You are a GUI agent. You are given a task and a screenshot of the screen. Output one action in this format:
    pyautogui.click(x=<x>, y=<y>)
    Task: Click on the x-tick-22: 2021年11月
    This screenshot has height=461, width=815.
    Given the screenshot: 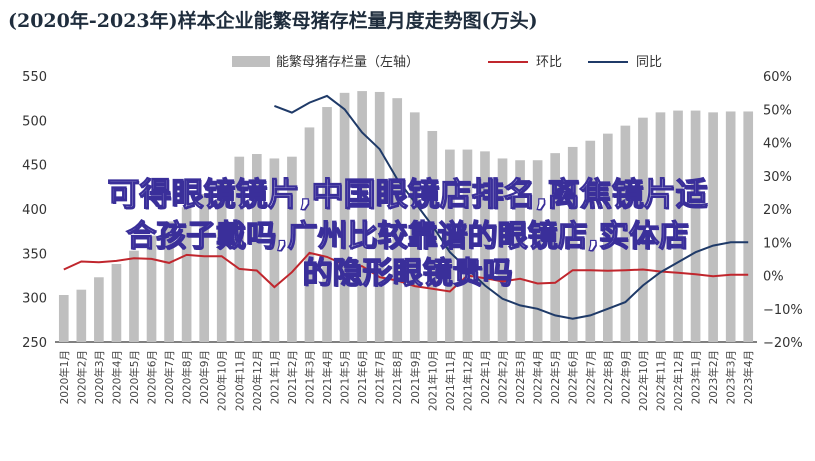 What is the action you would take?
    pyautogui.click(x=450, y=380)
    